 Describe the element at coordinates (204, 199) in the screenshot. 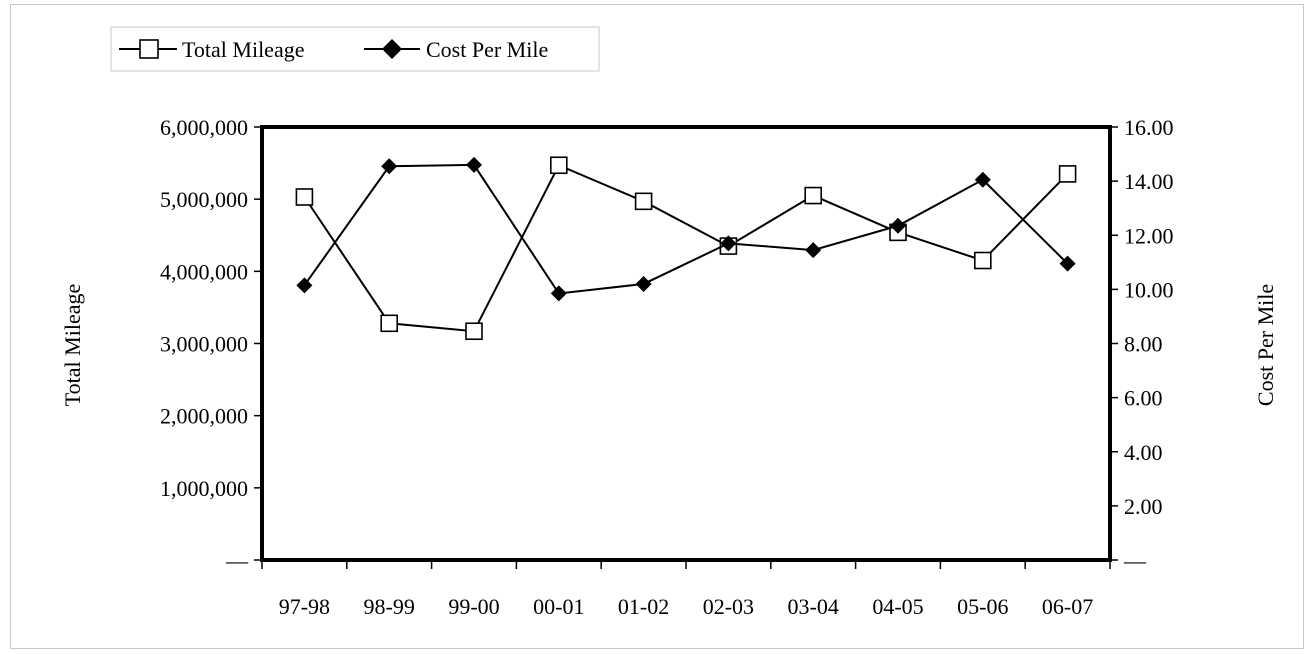

I see `y-left-tick-label: 5,000,000` at that location.